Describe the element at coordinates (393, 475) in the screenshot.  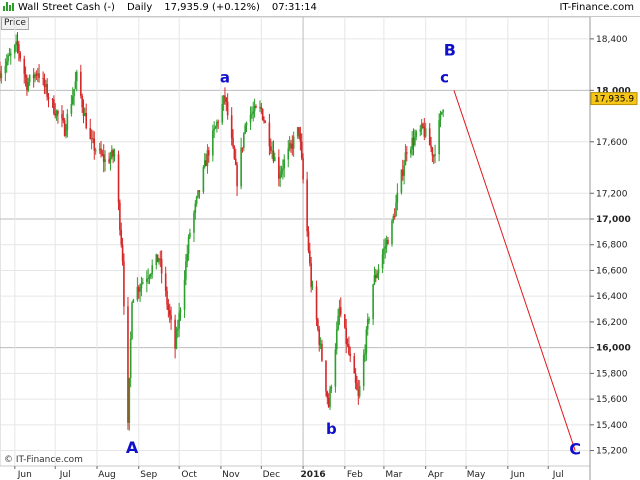
I see `x-tick-label: Mar` at that location.